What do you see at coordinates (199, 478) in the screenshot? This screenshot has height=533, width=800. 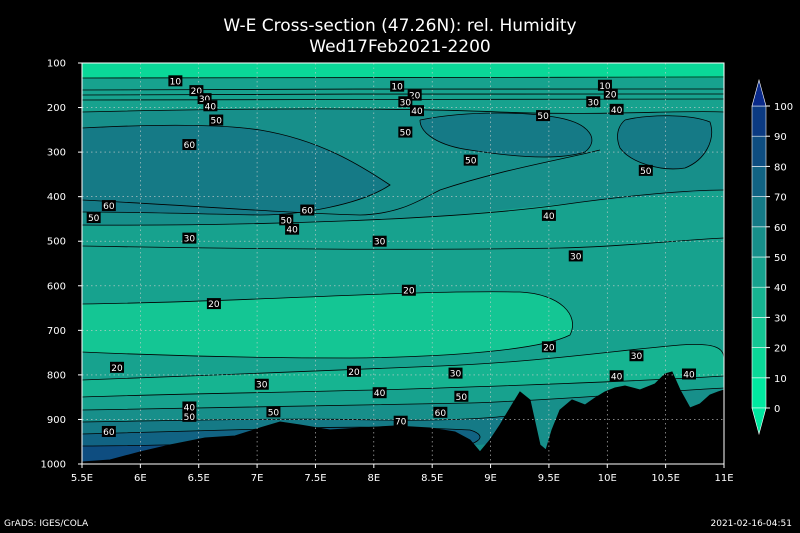 I see `x-tick-label: 6.5E` at bounding box center [199, 478].